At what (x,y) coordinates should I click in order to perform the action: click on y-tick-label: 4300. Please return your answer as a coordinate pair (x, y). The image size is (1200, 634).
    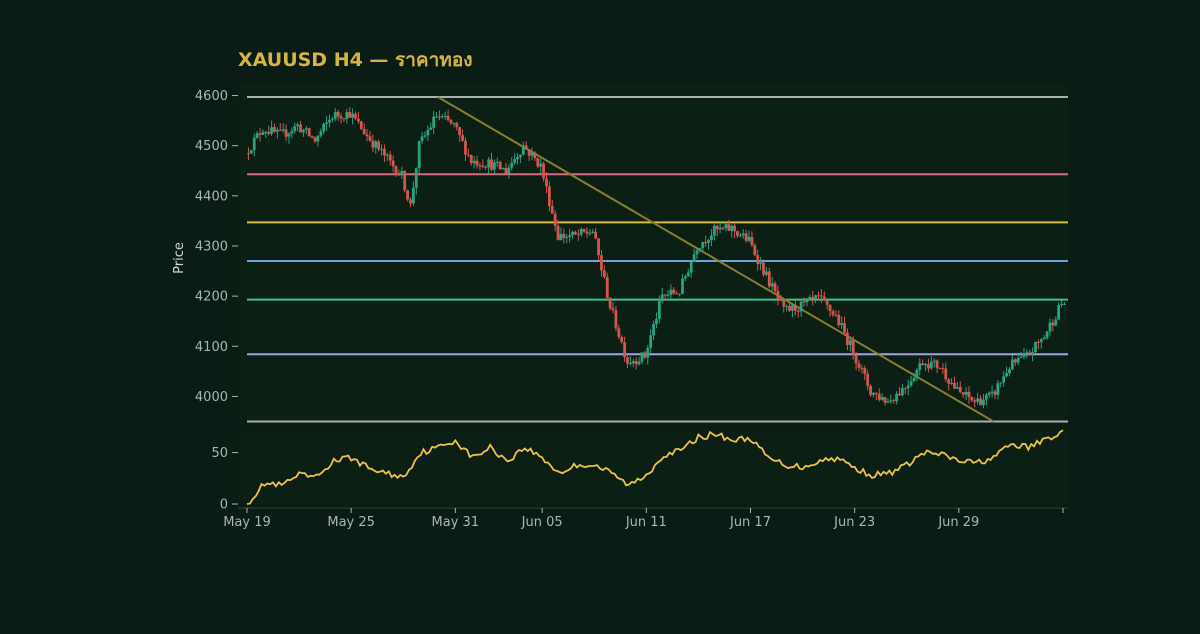
    Looking at the image, I should click on (211, 246).